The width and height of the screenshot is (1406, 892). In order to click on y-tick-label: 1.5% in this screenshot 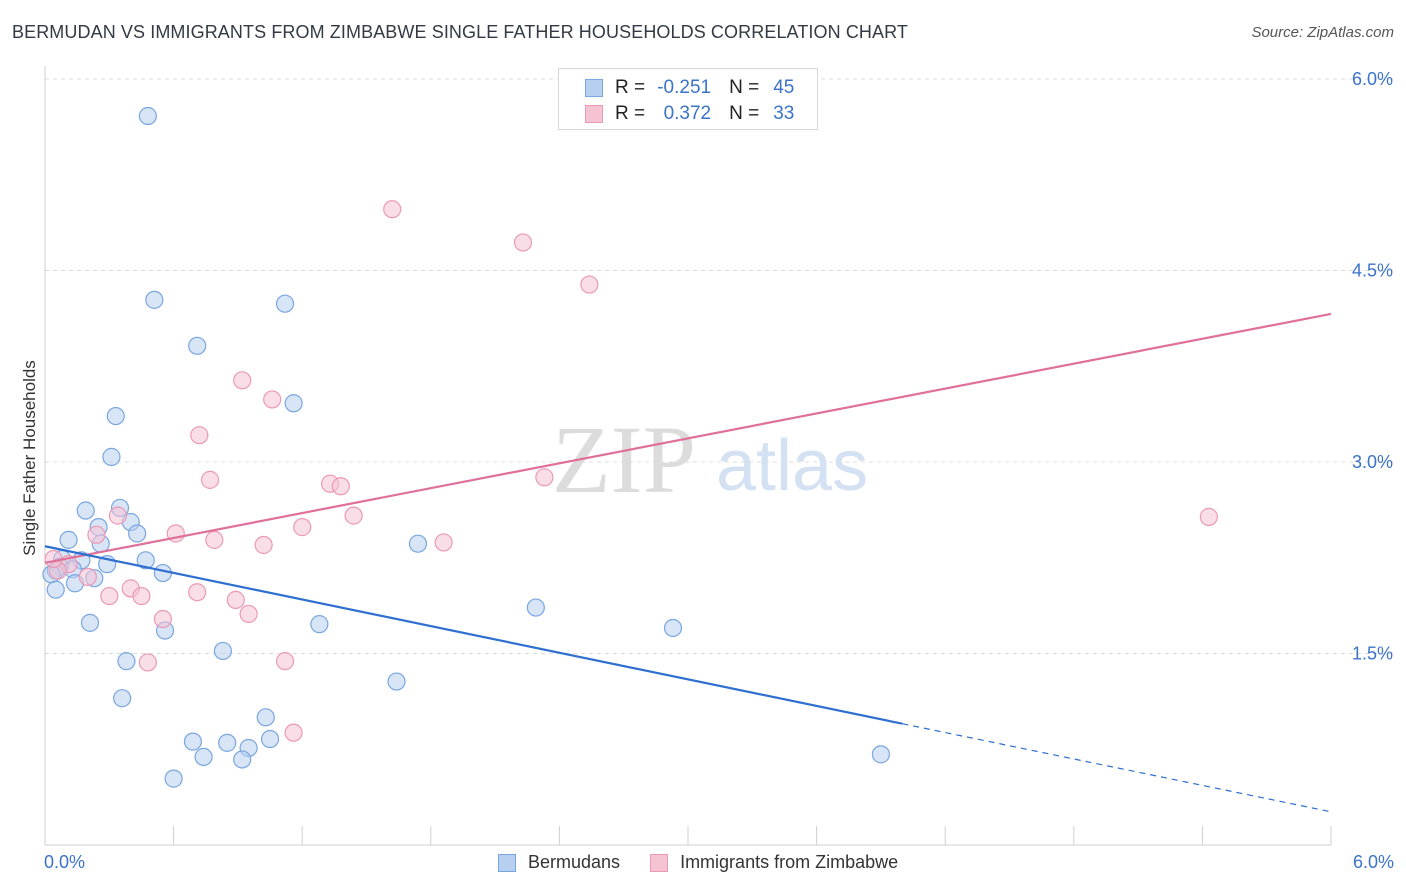, I will do `click(1372, 654)`.